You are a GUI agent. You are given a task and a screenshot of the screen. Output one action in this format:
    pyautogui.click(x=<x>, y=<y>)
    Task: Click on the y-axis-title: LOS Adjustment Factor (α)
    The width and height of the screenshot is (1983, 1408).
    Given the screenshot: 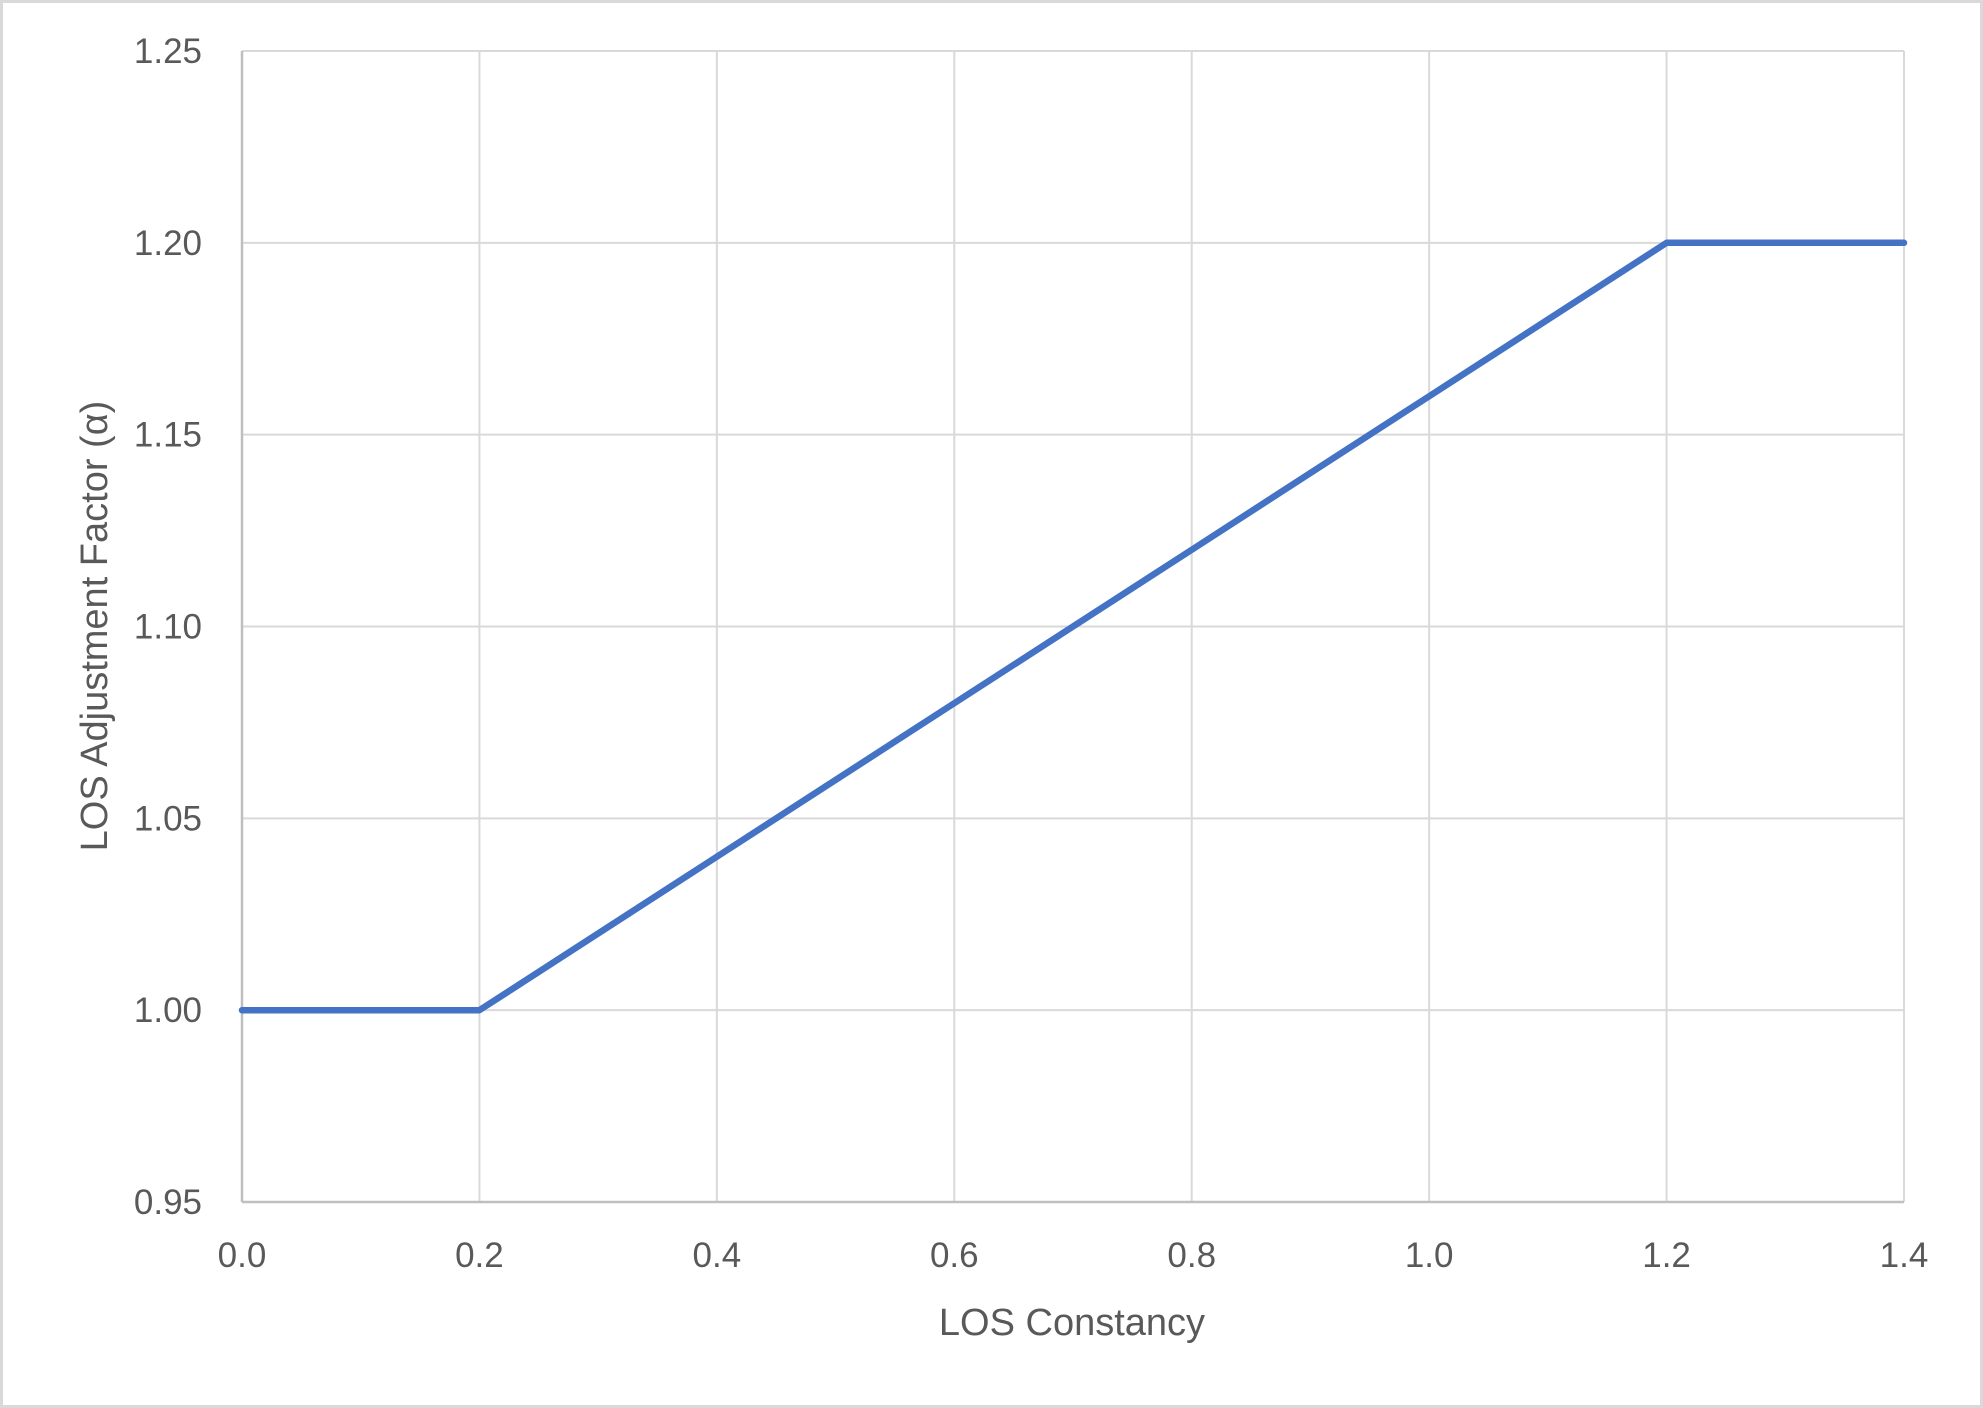 What is the action you would take?
    pyautogui.click(x=95, y=626)
    